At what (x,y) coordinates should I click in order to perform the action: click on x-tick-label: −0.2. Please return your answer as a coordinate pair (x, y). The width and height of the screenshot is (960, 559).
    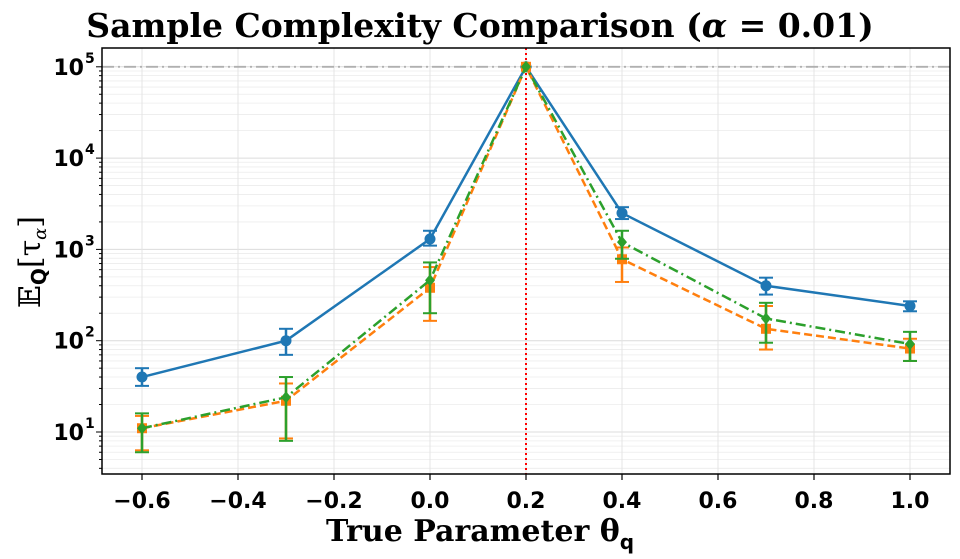
    Looking at the image, I should click on (333, 501).